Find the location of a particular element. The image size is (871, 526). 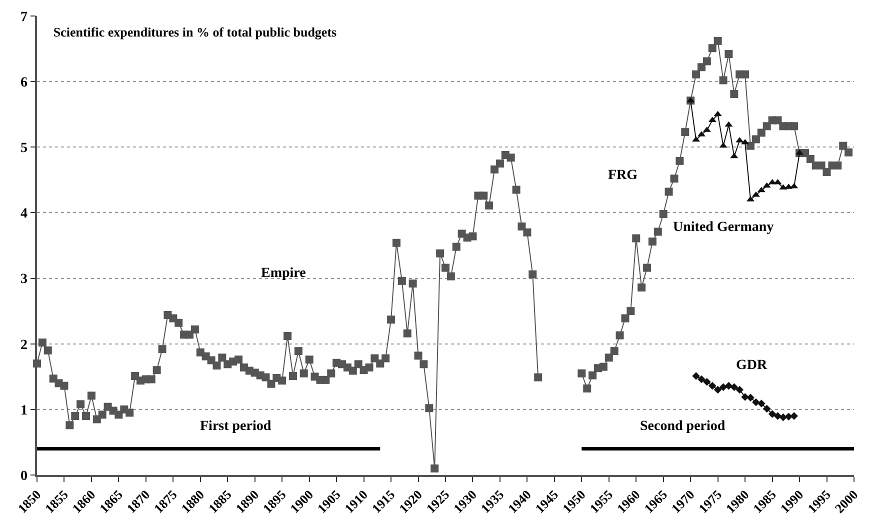

y-tick-label: 3 is located at coordinates (24, 280).